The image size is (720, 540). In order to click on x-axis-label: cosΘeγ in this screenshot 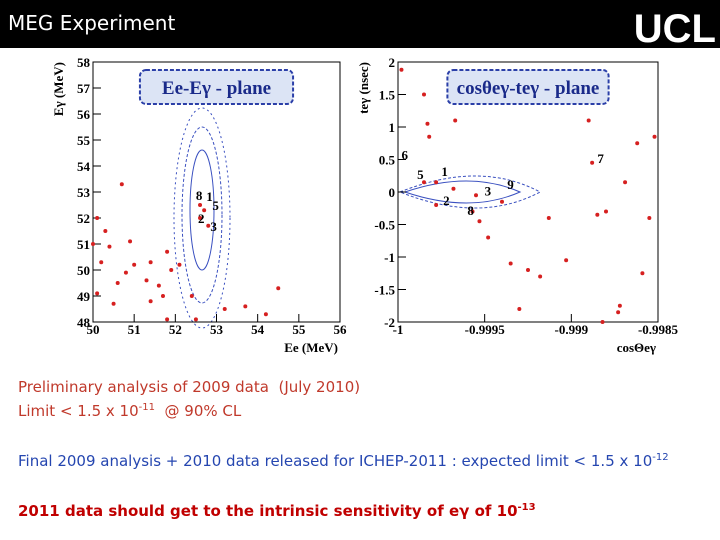, I will do `click(636, 347)`.